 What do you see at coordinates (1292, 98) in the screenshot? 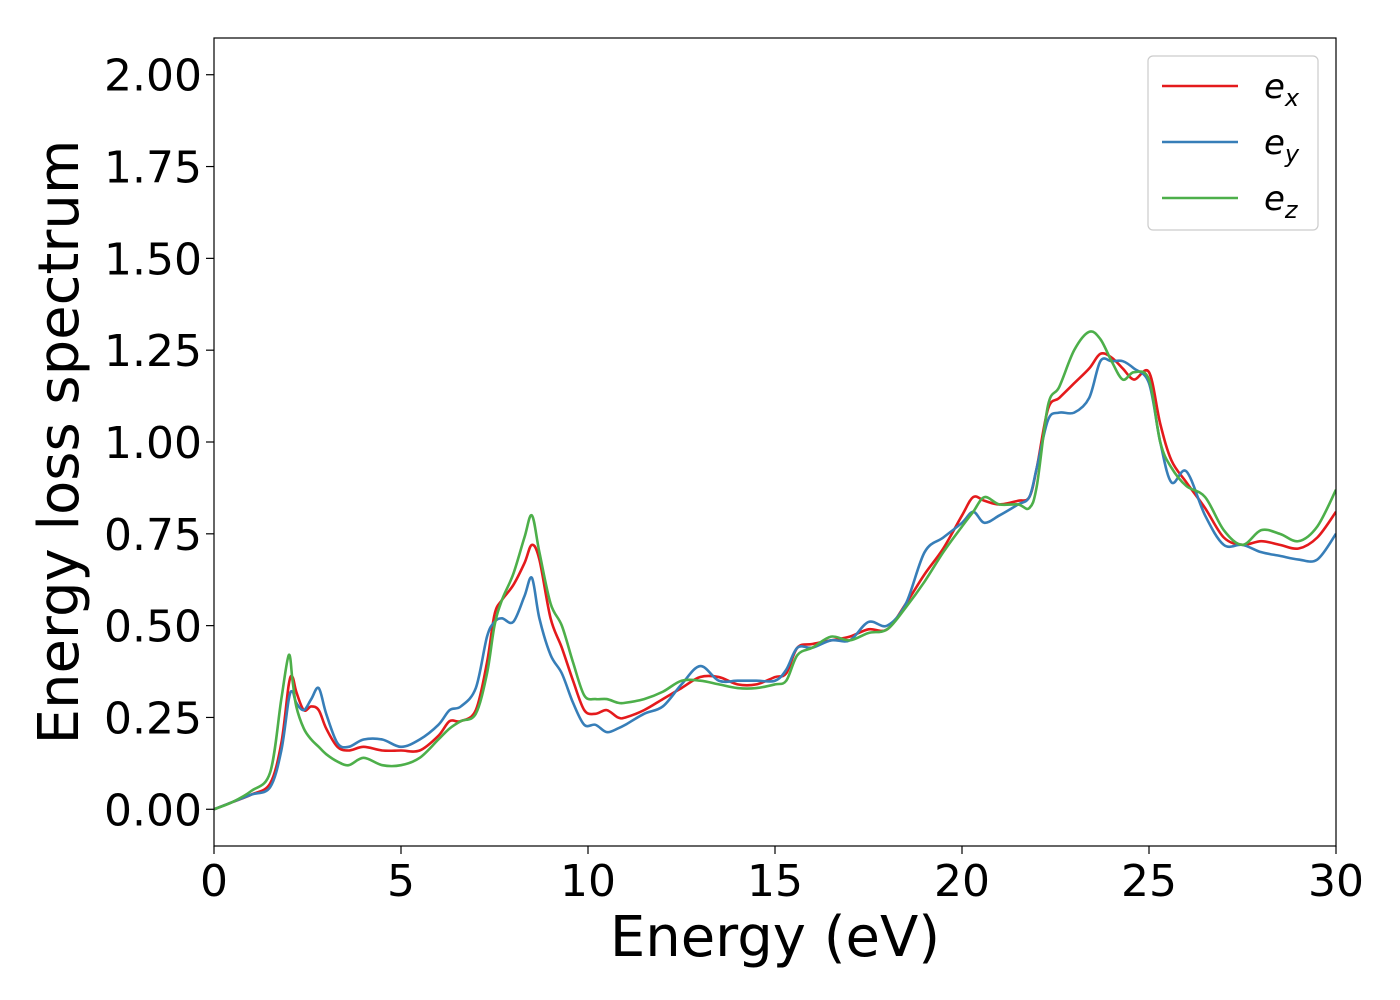
I see `legend-label-subscript: x` at bounding box center [1292, 98].